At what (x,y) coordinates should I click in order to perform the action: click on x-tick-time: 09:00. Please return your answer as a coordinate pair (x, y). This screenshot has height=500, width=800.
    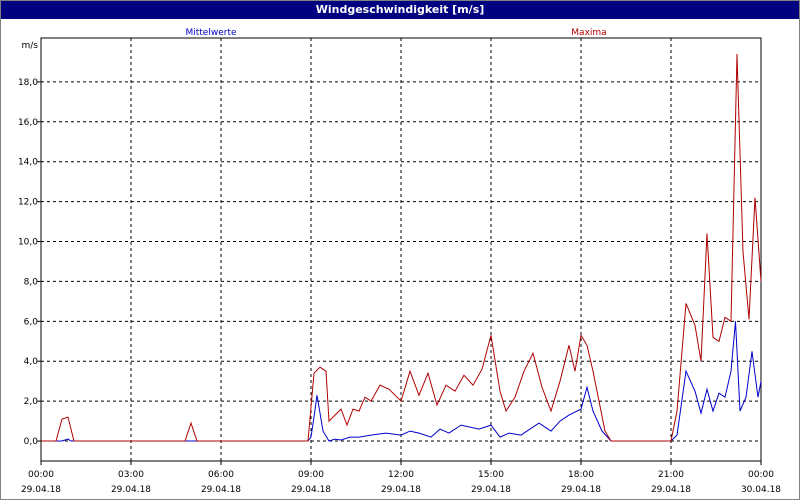
    Looking at the image, I should click on (311, 475).